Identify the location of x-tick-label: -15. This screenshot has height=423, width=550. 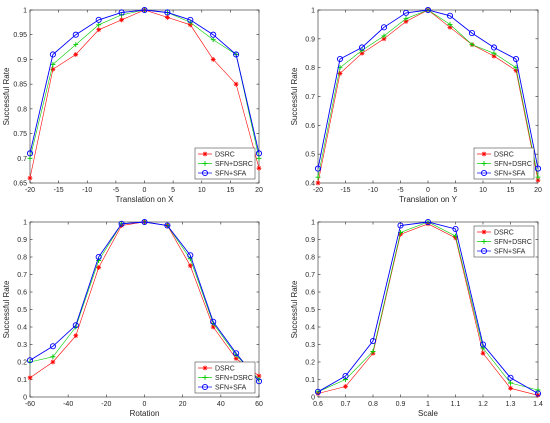
(345, 190).